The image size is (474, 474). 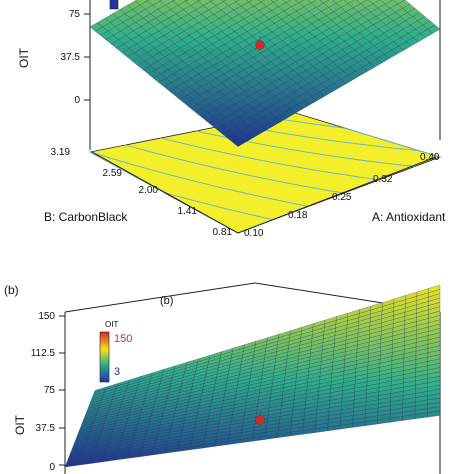 I want to click on legend-b: OIT 150 3, so click(x=115, y=351).